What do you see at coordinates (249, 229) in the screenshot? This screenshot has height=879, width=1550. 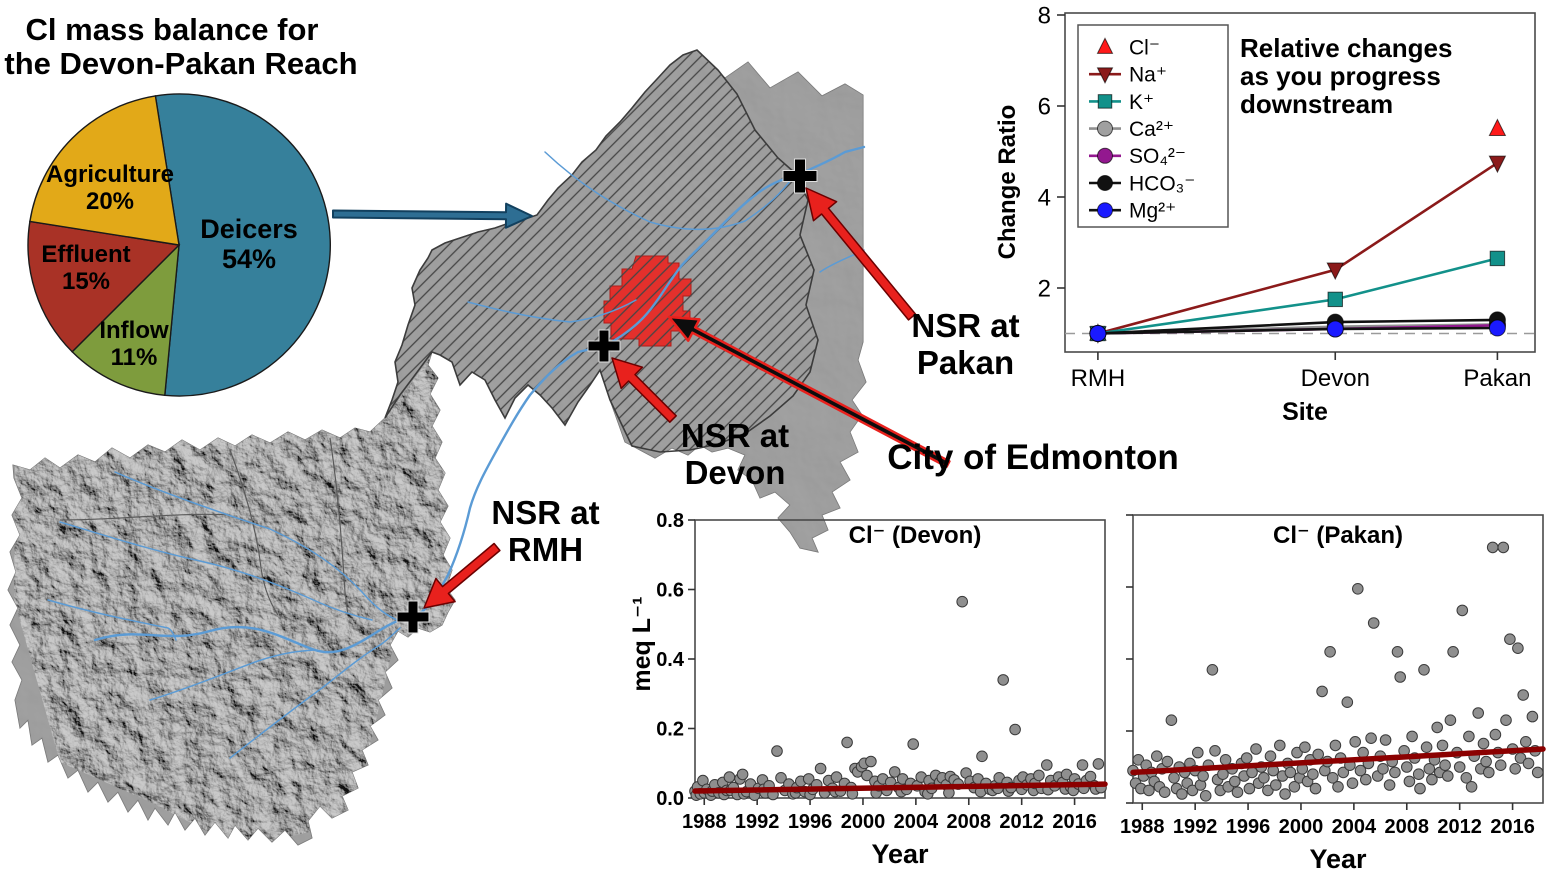 I see `pie-label-deicers: Deicers` at bounding box center [249, 229].